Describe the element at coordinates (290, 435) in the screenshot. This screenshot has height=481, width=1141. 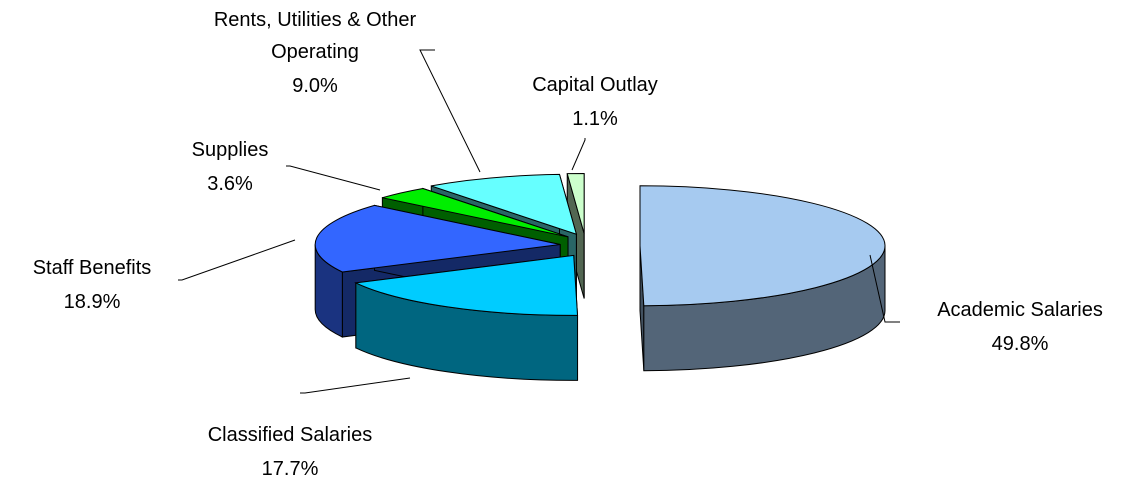
I see `slice-label: Classified Salaries` at that location.